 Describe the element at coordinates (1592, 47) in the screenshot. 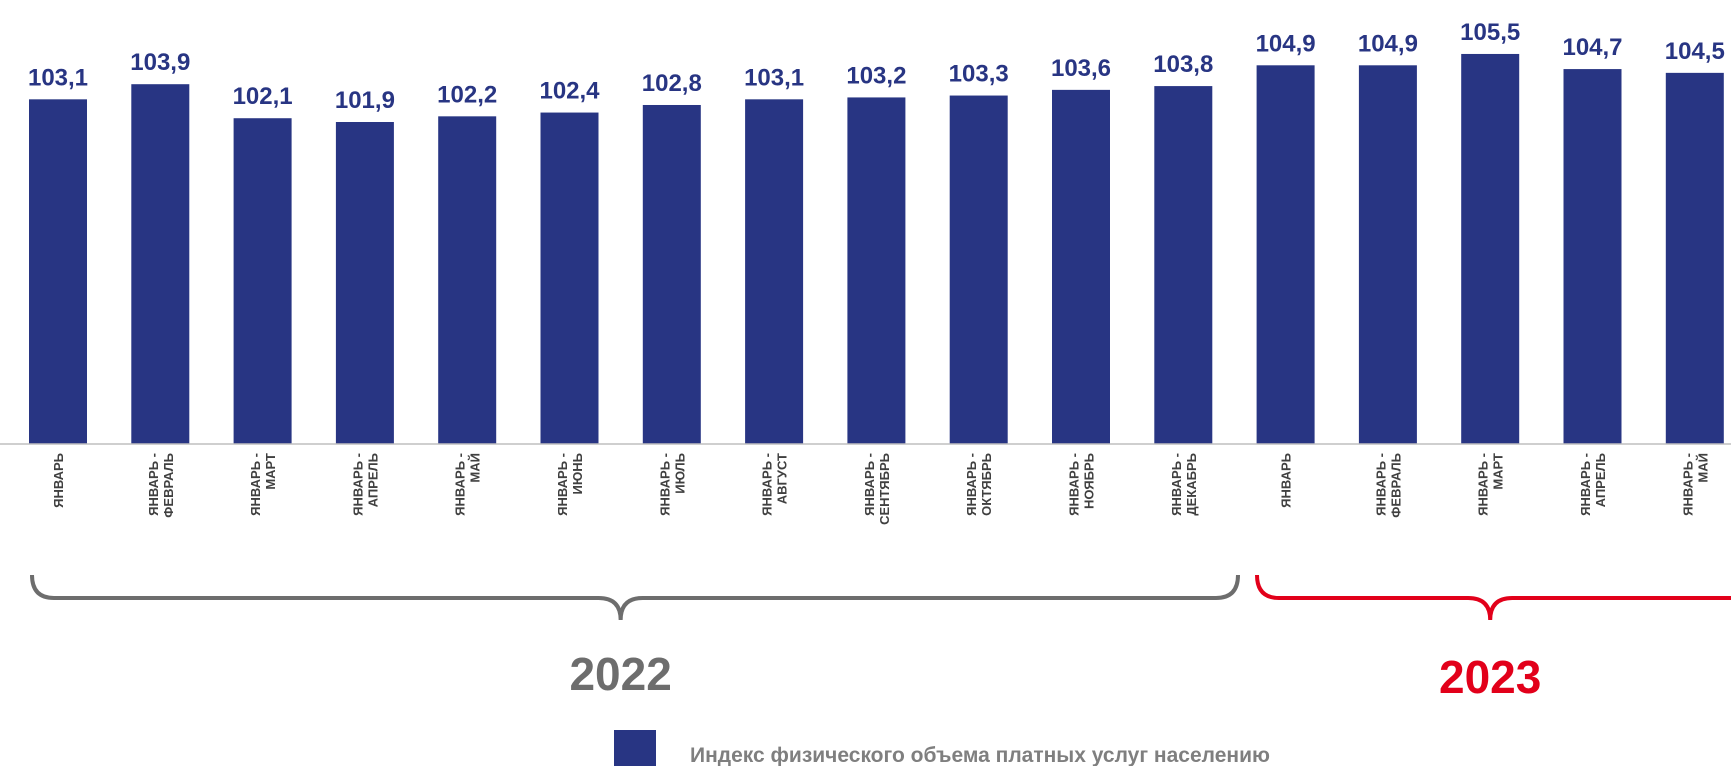

I see `value-label: 104,7` at that location.